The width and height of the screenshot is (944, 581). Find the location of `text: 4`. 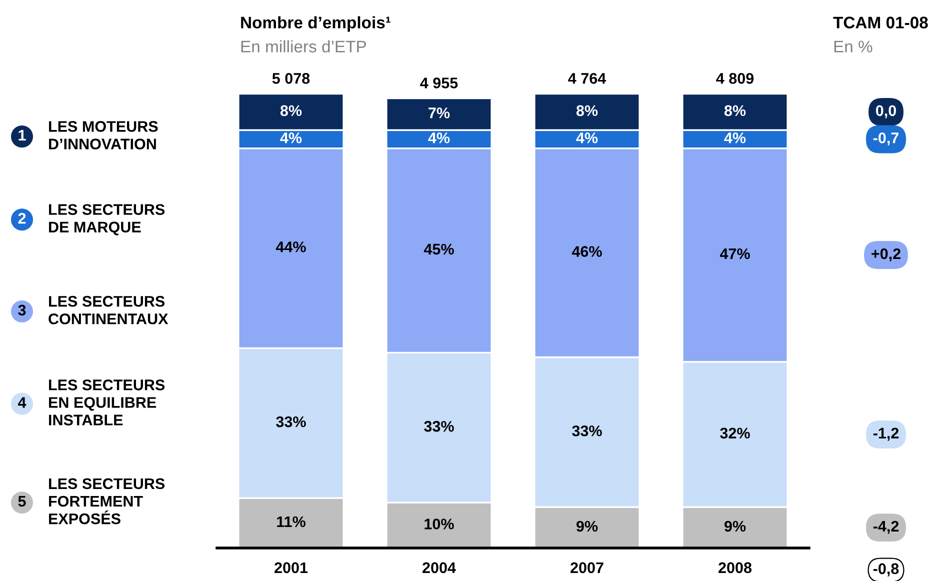

text: 4 is located at coordinates (22, 402).